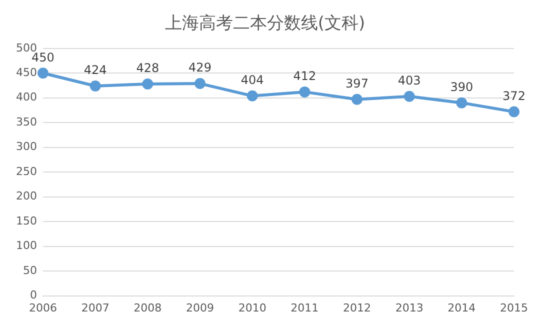  What do you see at coordinates (357, 83) in the screenshot?
I see `data-label: 397` at bounding box center [357, 83].